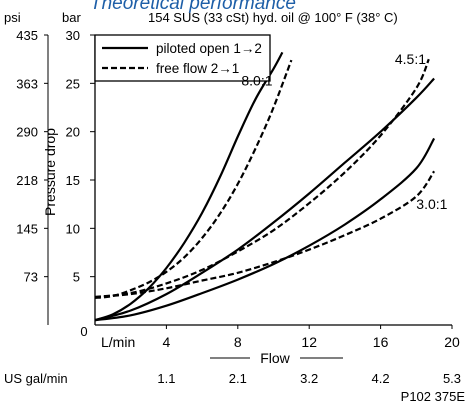  Describe the element at coordinates (71, 17) in the screenshot. I see `y-unit-primary: bar` at that location.